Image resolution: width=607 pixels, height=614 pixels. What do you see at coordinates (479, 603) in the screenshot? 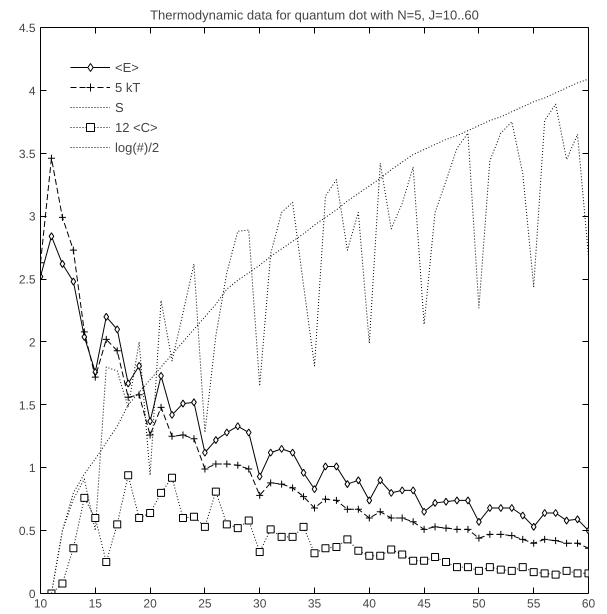
I see `x-tick-label: 50` at bounding box center [479, 603].